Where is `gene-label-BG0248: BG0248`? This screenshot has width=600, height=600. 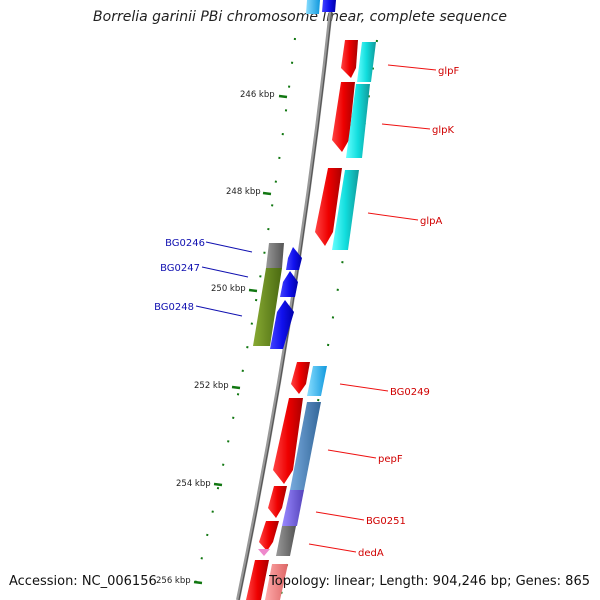
gene-label-BG0248: BG0248 is located at coordinates (174, 307).